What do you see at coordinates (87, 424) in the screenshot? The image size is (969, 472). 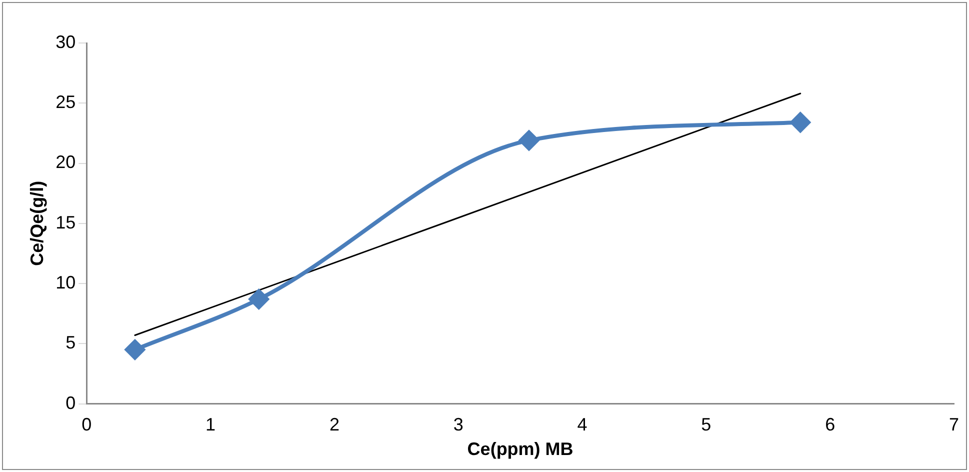 I see `x-tick-label: 0` at bounding box center [87, 424].